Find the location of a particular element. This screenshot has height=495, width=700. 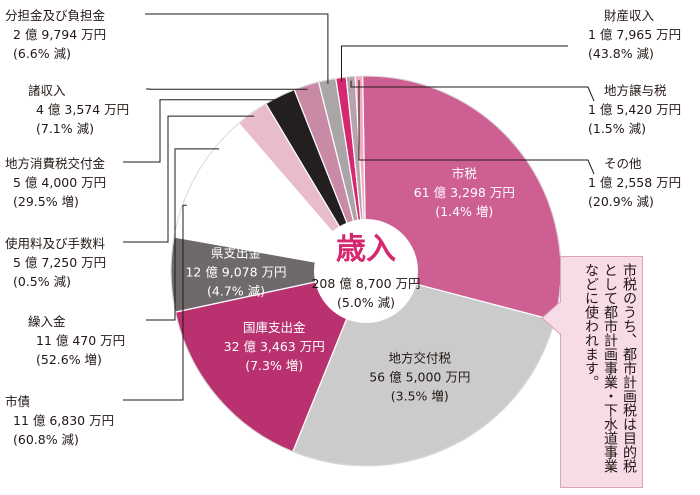

total-change: (5.0% 減) is located at coordinates (366, 302).